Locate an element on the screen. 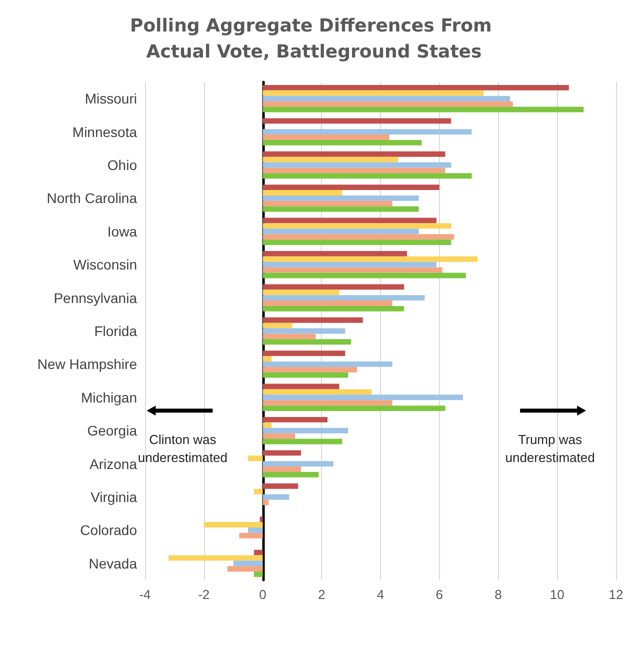 This screenshot has width=628, height=650. y-tick-label: New Hampshire is located at coordinates (87, 364).